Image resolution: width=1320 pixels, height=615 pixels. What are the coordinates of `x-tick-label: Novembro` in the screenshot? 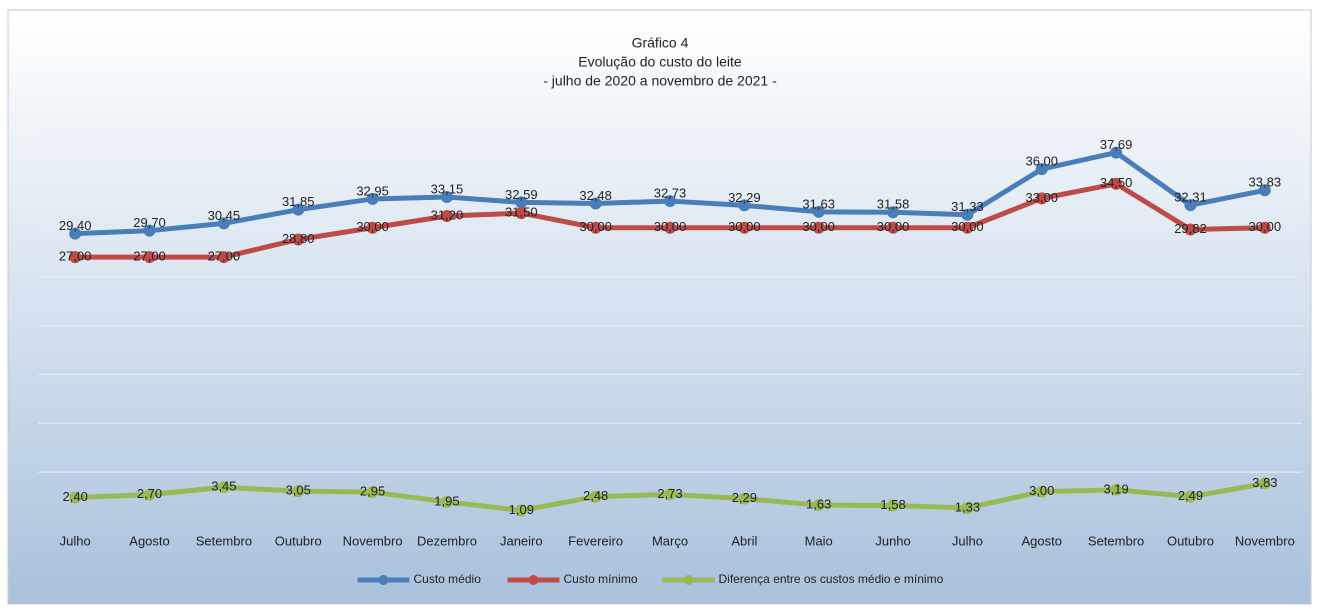 It's located at (373, 540).